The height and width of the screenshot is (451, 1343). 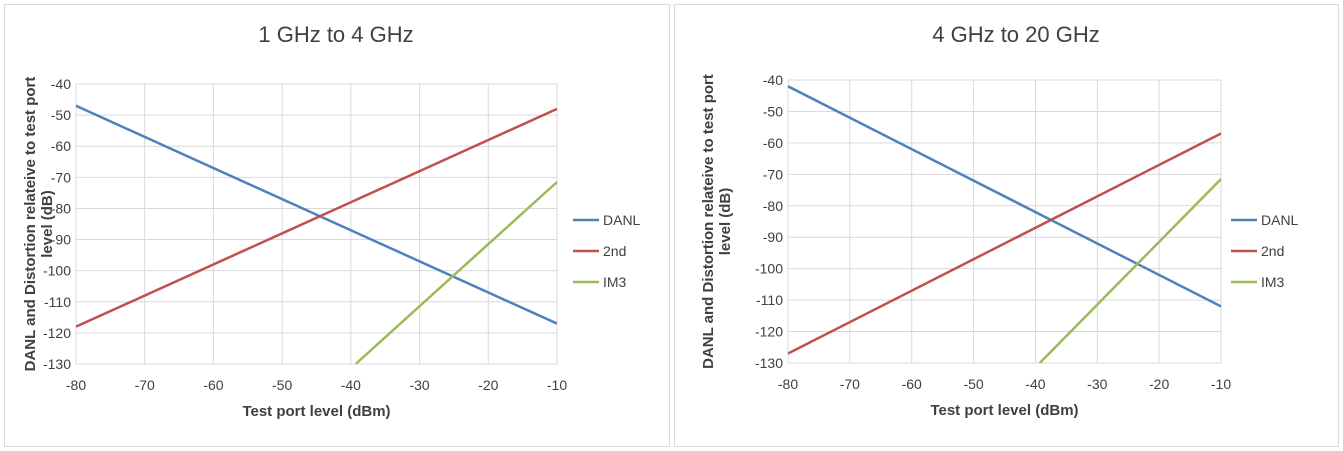 I want to click on chart-title: 4 GHz to 20 GHz, so click(x=1016, y=34).